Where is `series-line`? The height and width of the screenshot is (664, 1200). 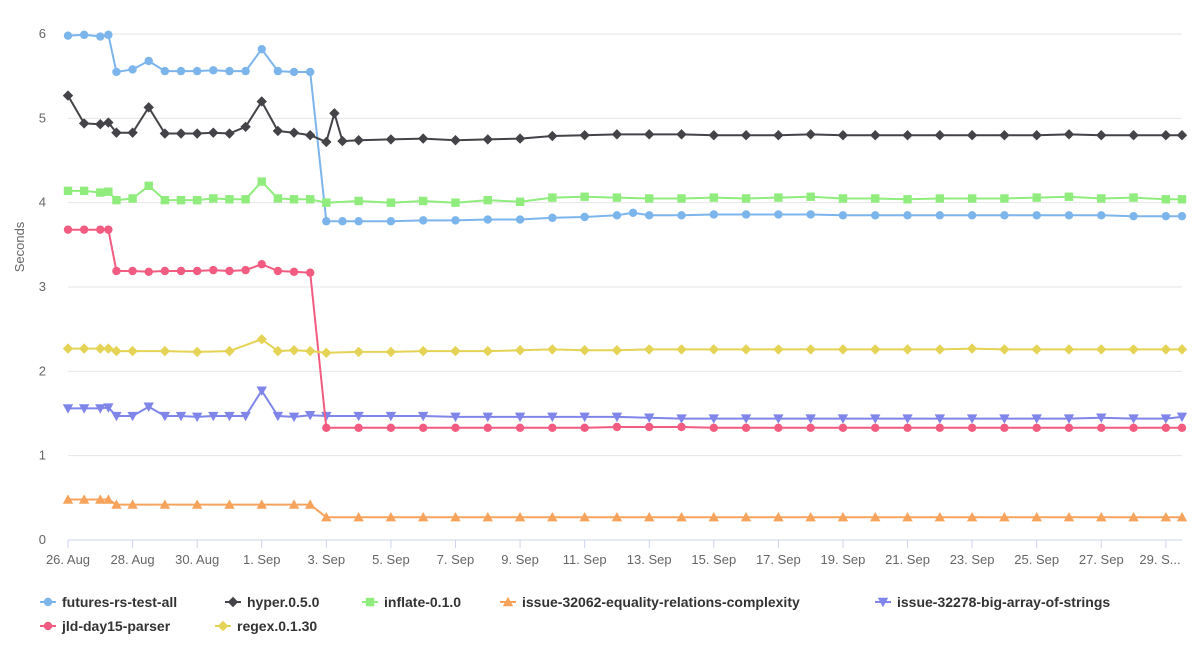
series-line is located at coordinates (625, 404).